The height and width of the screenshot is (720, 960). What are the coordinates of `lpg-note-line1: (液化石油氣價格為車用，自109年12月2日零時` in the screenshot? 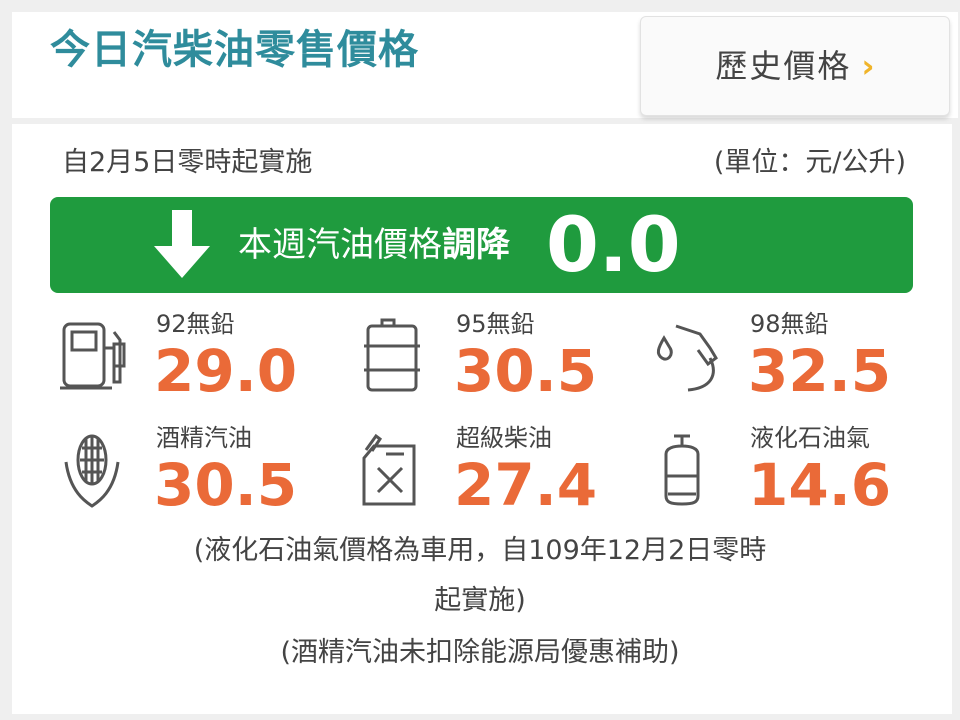 It's located at (480, 550).